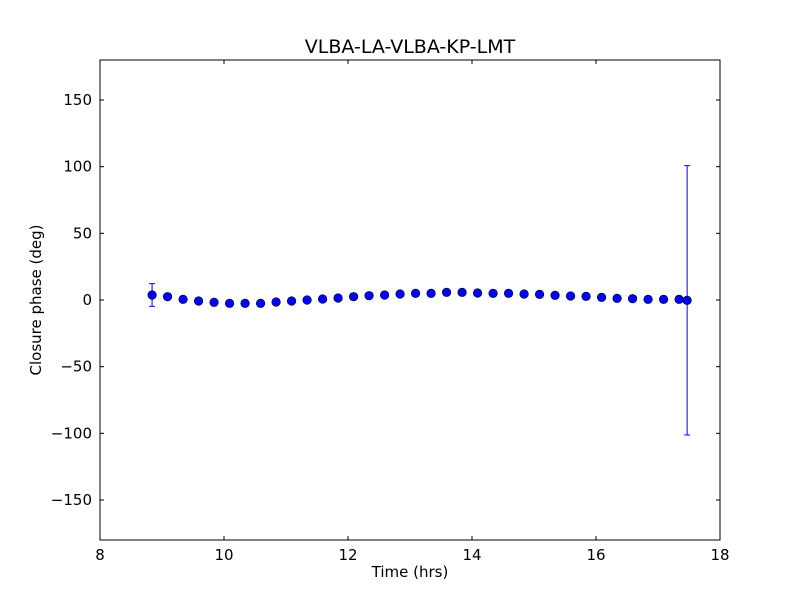 The height and width of the screenshot is (604, 800). I want to click on y-tick-label: −100, so click(71, 433).